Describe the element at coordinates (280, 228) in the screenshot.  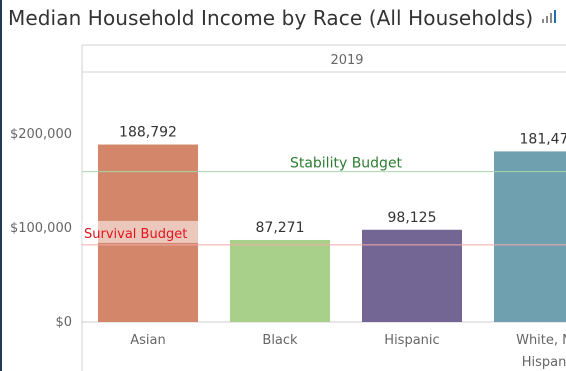
I see `bar-value-label: 87,271` at that location.